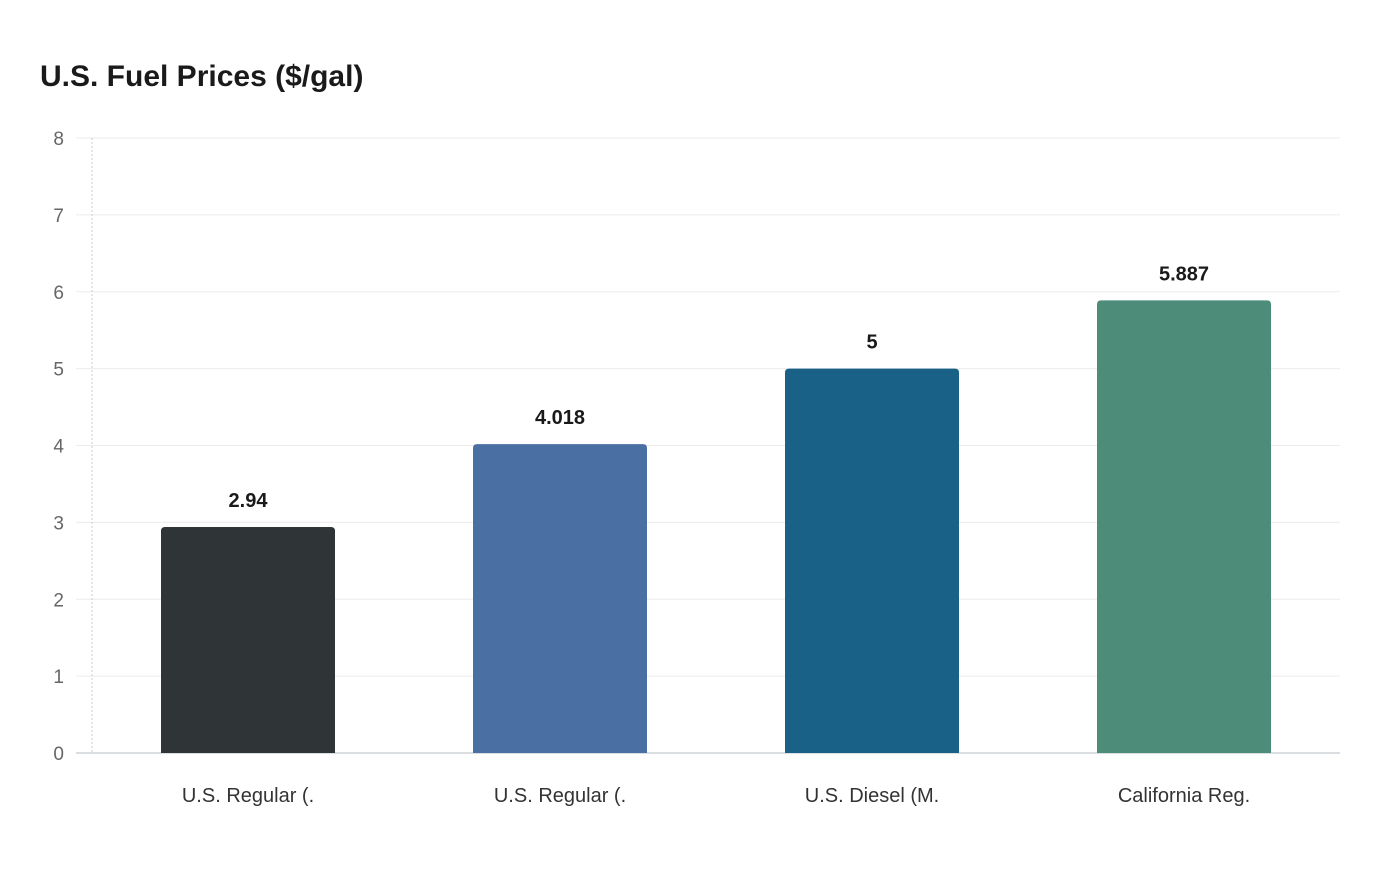 The height and width of the screenshot is (880, 1400). I want to click on y-tick-label: 4, so click(58, 447).